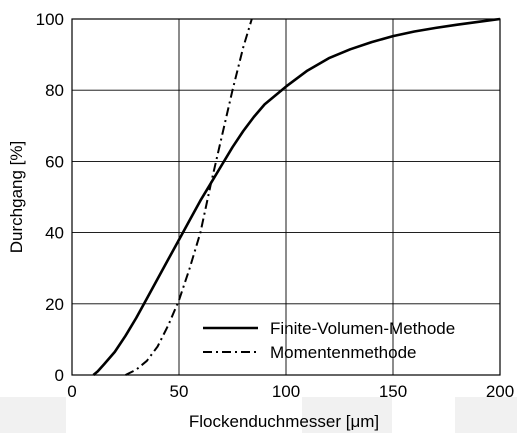 Image resolution: width=517 pixels, height=433 pixels. I want to click on x-axis-title: Flockenduchmesser [μm], so click(284, 421).